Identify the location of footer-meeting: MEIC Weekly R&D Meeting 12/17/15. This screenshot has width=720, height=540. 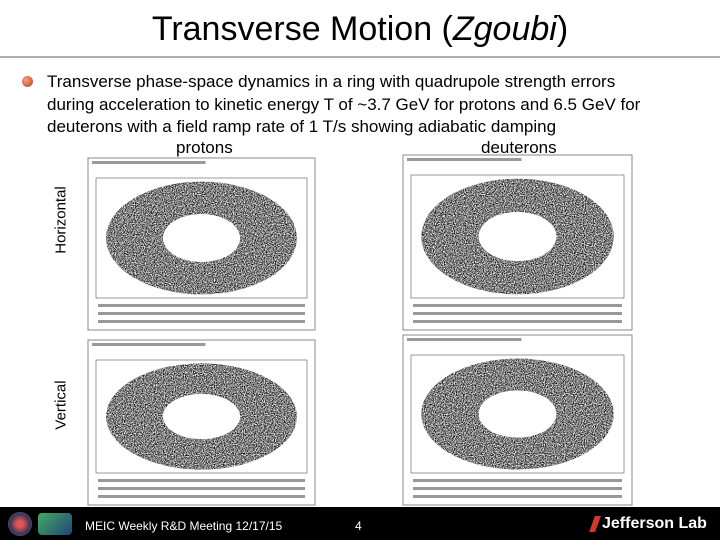
(184, 526).